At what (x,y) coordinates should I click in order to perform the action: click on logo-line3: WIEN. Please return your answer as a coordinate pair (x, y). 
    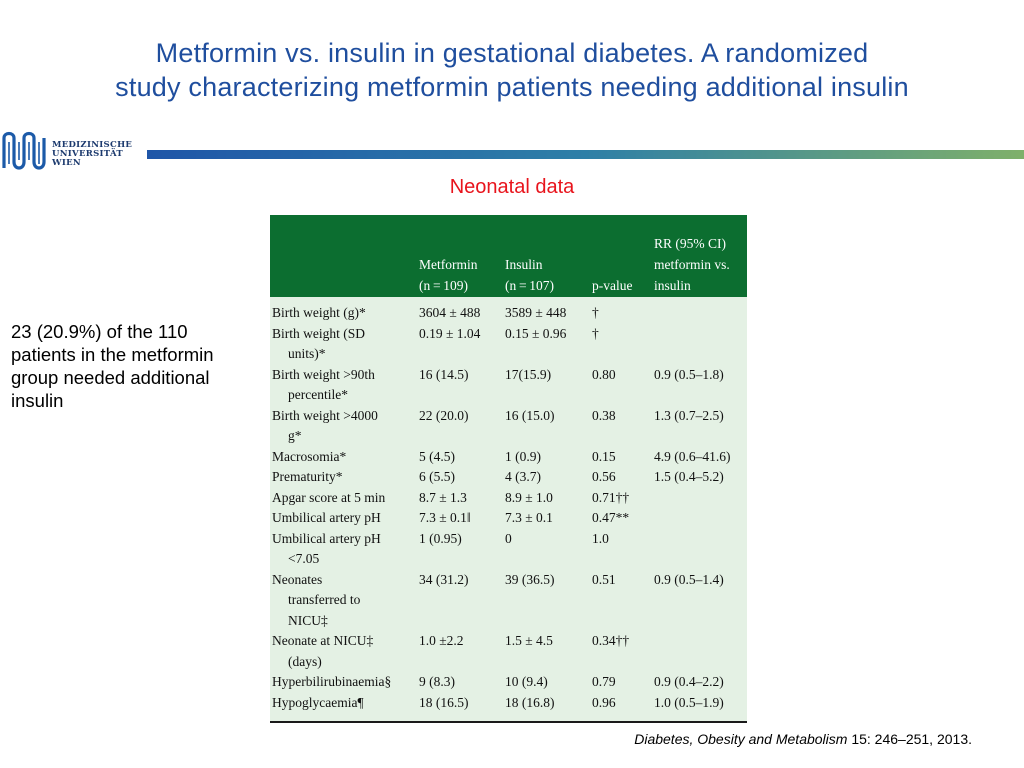
    Looking at the image, I should click on (66, 163).